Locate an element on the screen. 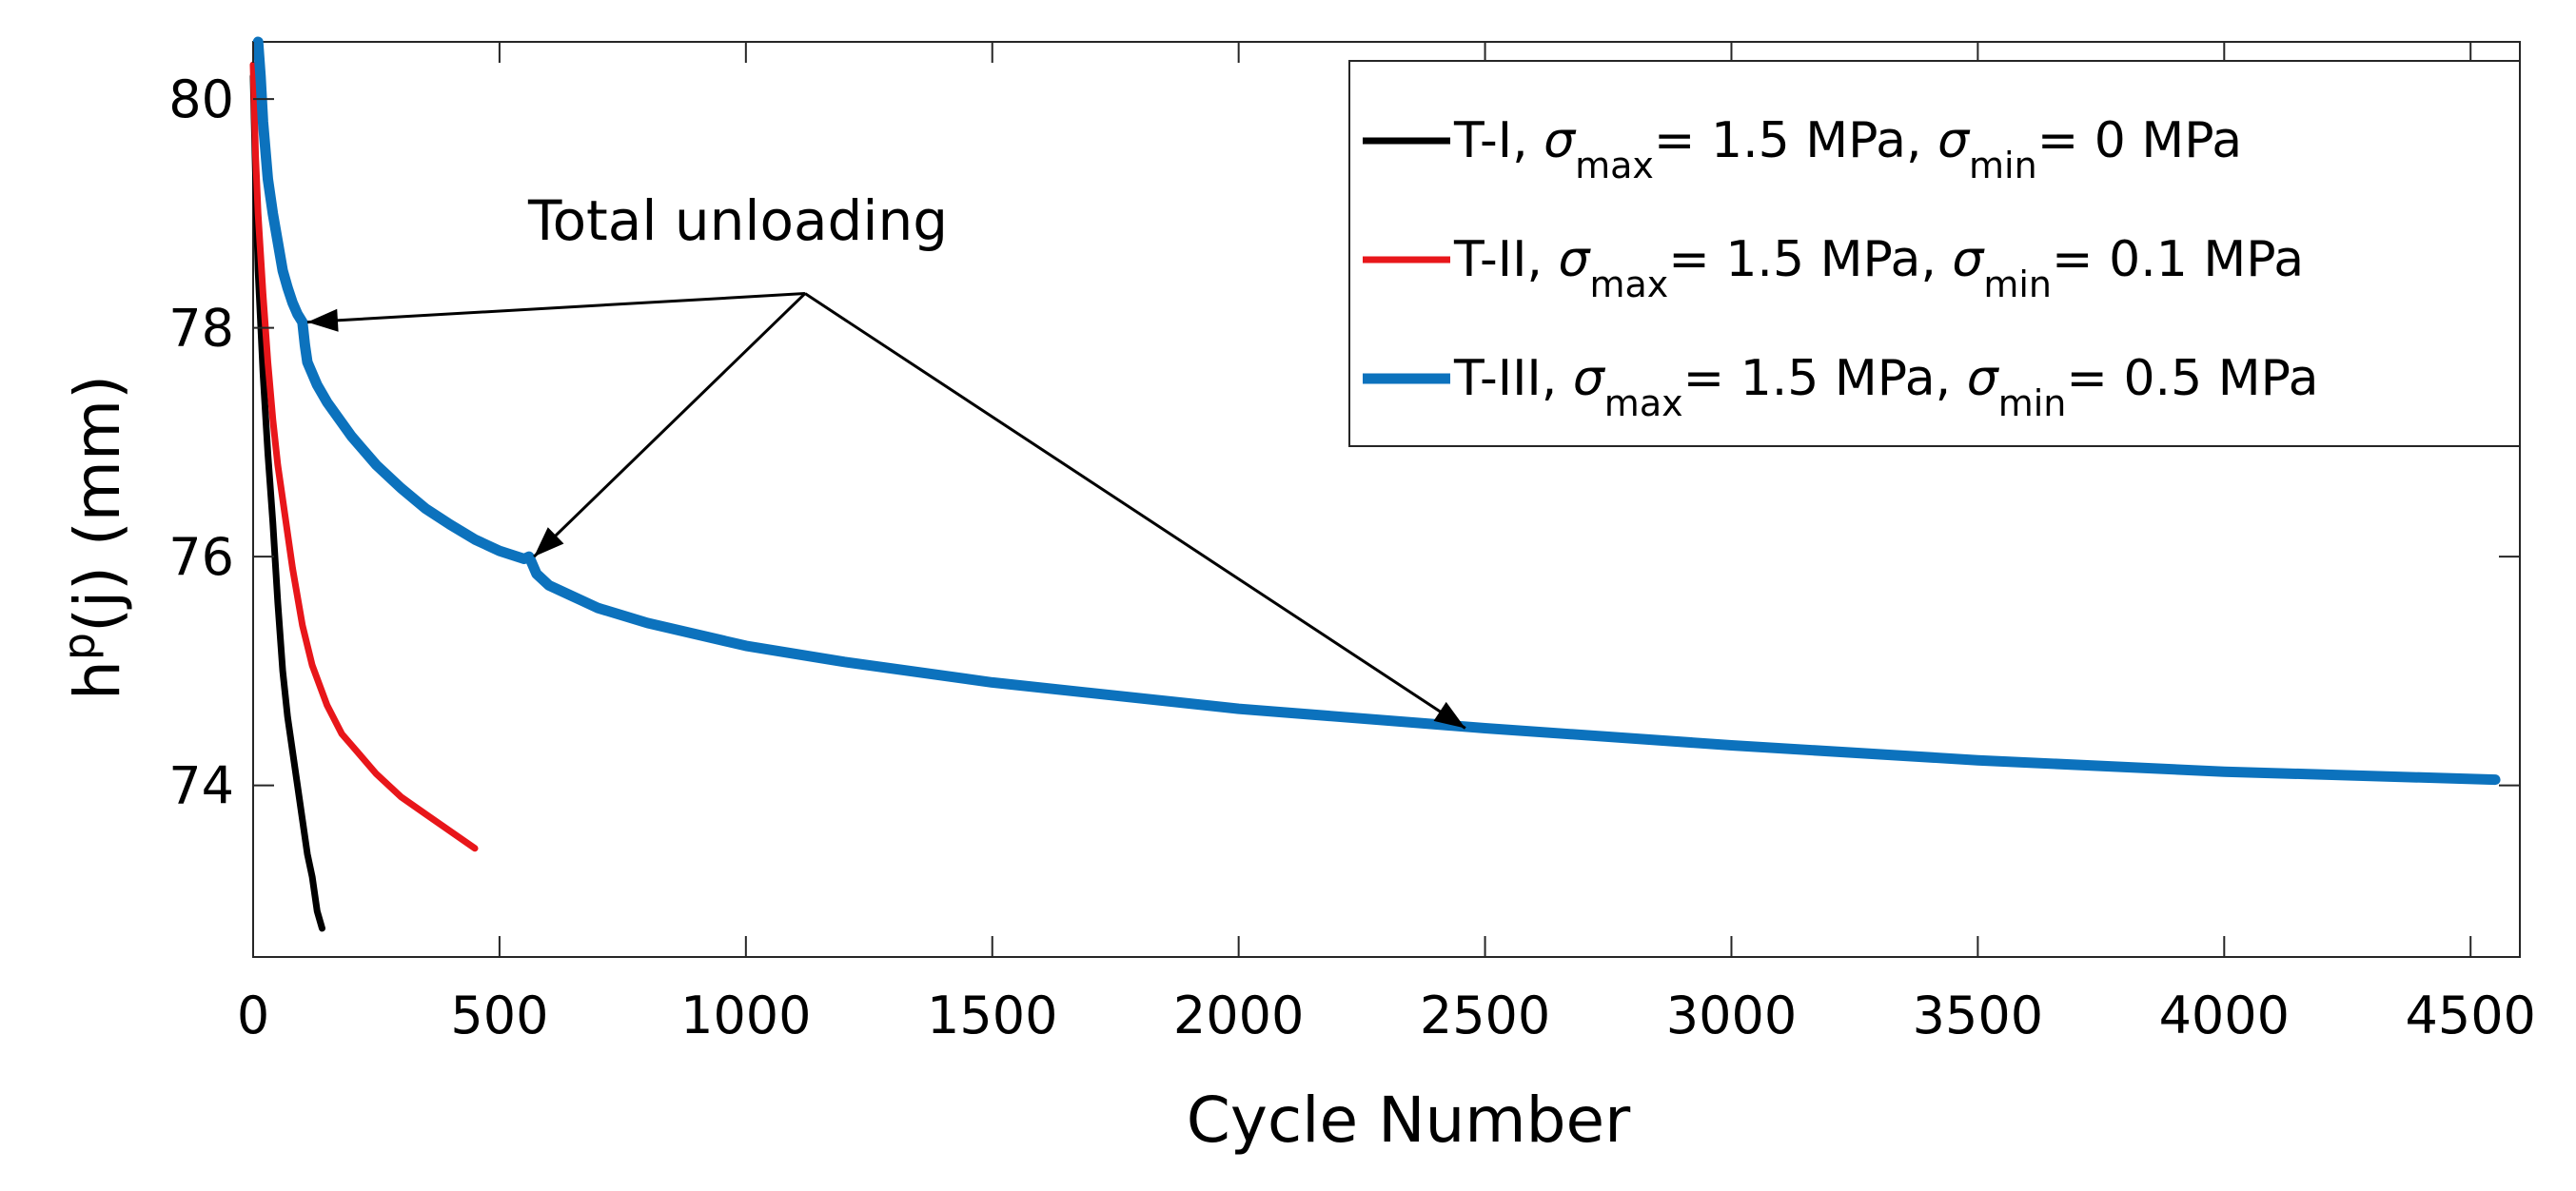  legend-entry-2: T-II, σmax= 1.5 MPa, σmin= 0.1 MPa is located at coordinates (1878, 268).